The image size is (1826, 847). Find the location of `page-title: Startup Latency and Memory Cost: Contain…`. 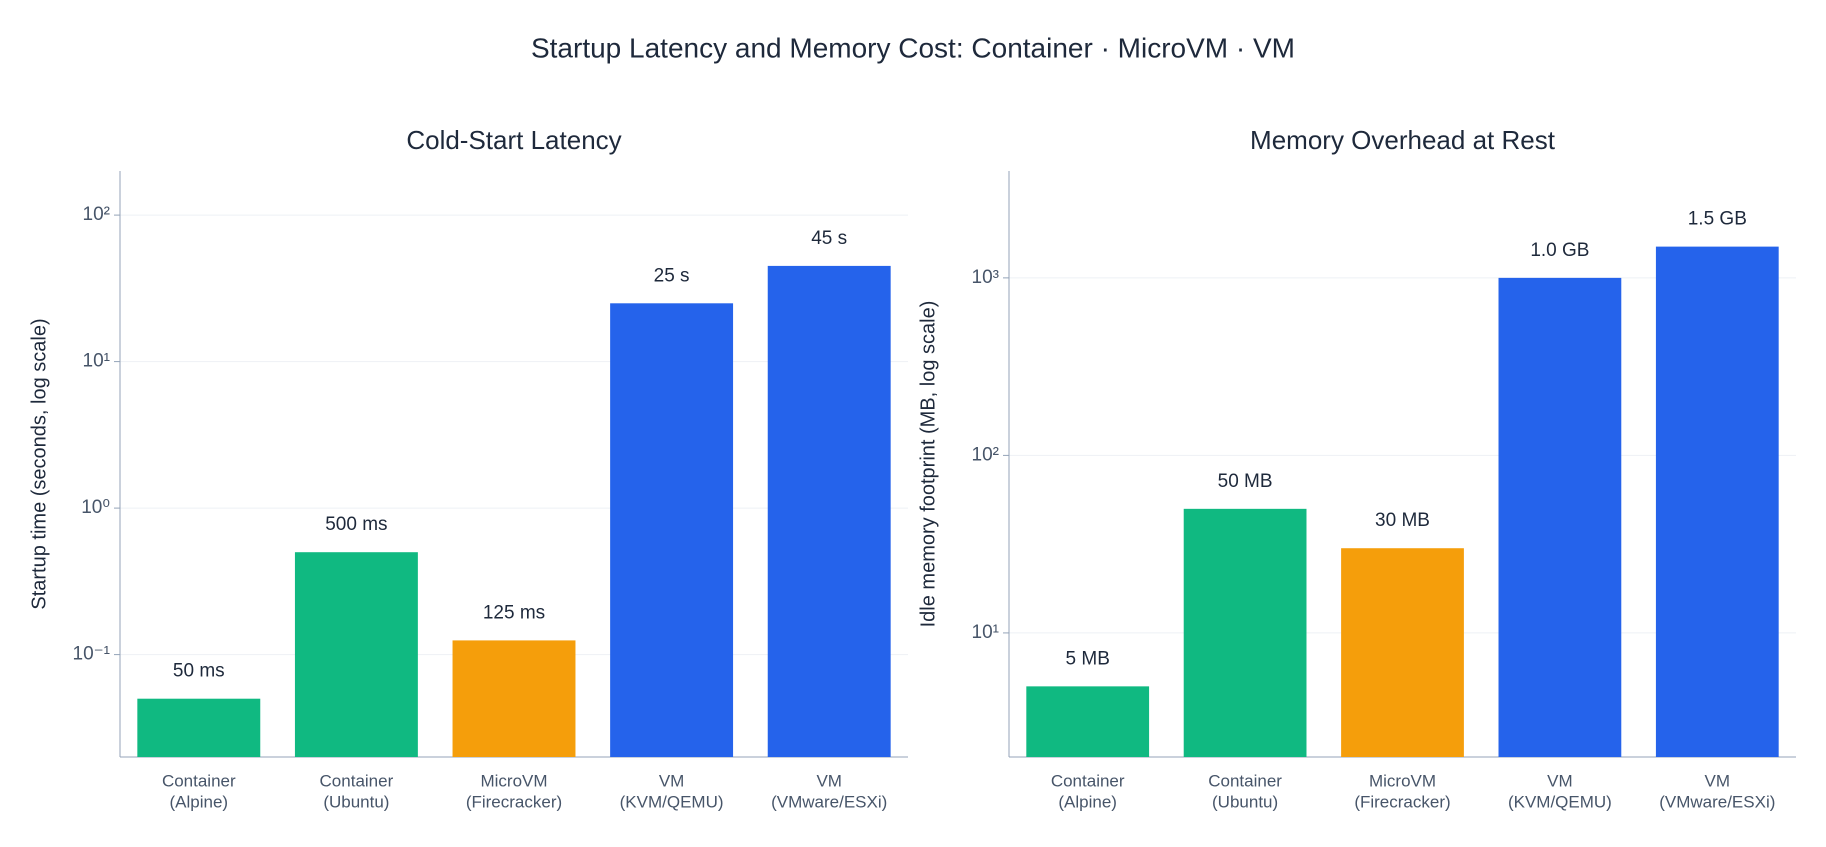

page-title: Startup Latency and Memory Cost: Contain… is located at coordinates (913, 47).